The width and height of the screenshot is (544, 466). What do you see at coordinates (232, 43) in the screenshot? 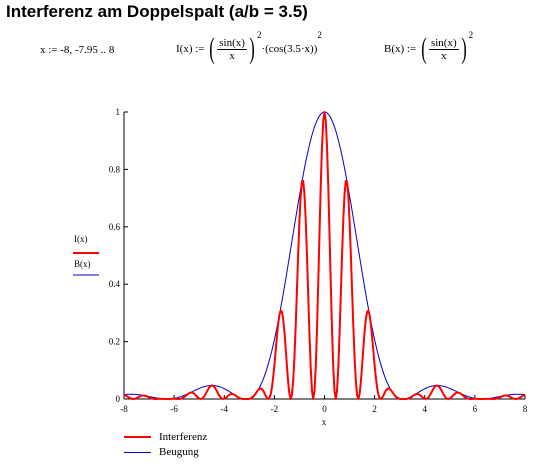
I see `interference-numerator: sin(x)` at bounding box center [232, 43].